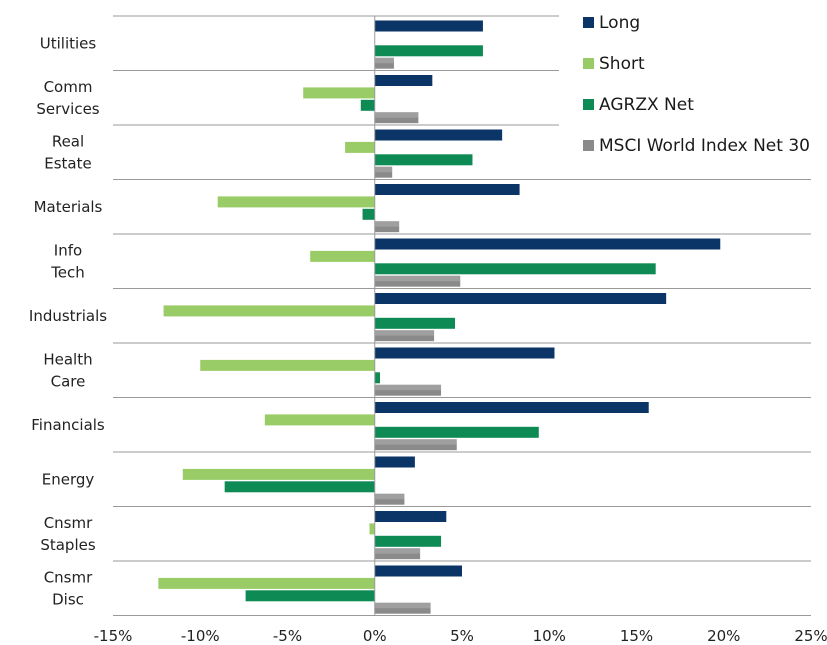 The width and height of the screenshot is (827, 645). What do you see at coordinates (636, 636) in the screenshot?
I see `x-tick-label: 15%` at bounding box center [636, 636].